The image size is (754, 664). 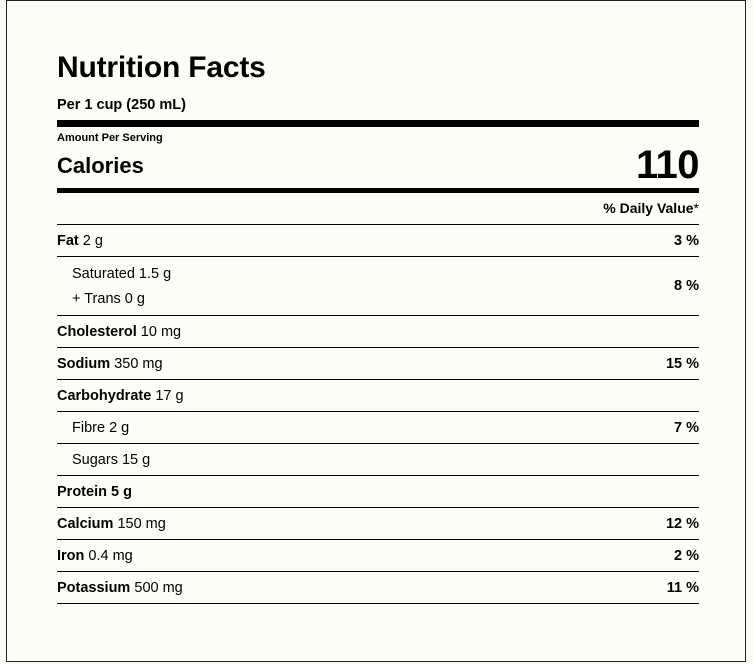 I want to click on nutrient-amount: 15 g, so click(x=136, y=459).